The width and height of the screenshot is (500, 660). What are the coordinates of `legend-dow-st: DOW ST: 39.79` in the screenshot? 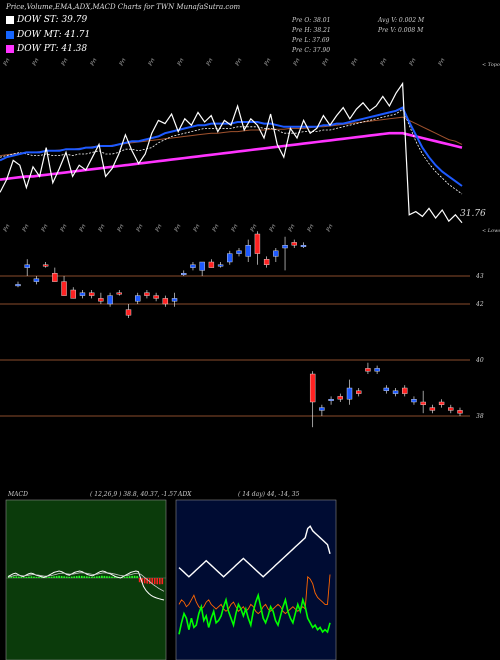 It's located at (46, 20).